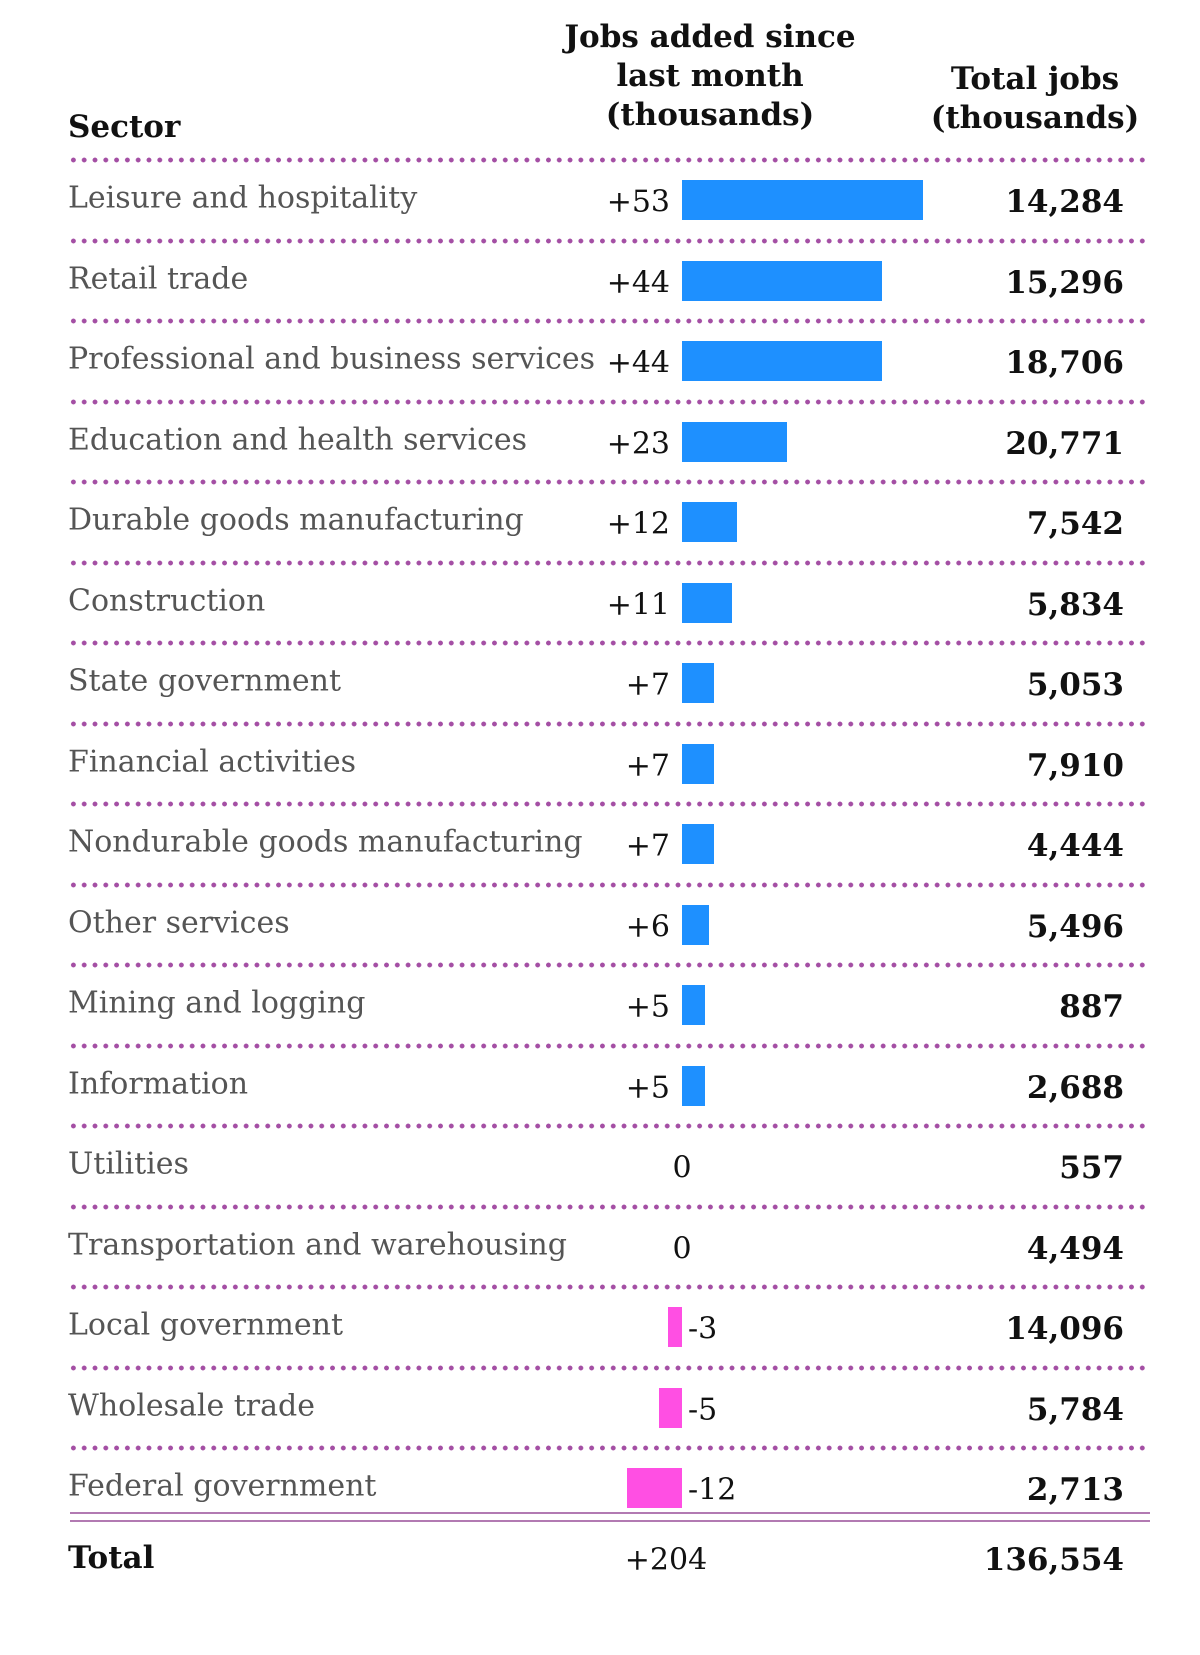 Image resolution: width=1200 pixels, height=1655 pixels. What do you see at coordinates (610, 1521) in the screenshot?
I see `total-divider-bottom` at bounding box center [610, 1521].